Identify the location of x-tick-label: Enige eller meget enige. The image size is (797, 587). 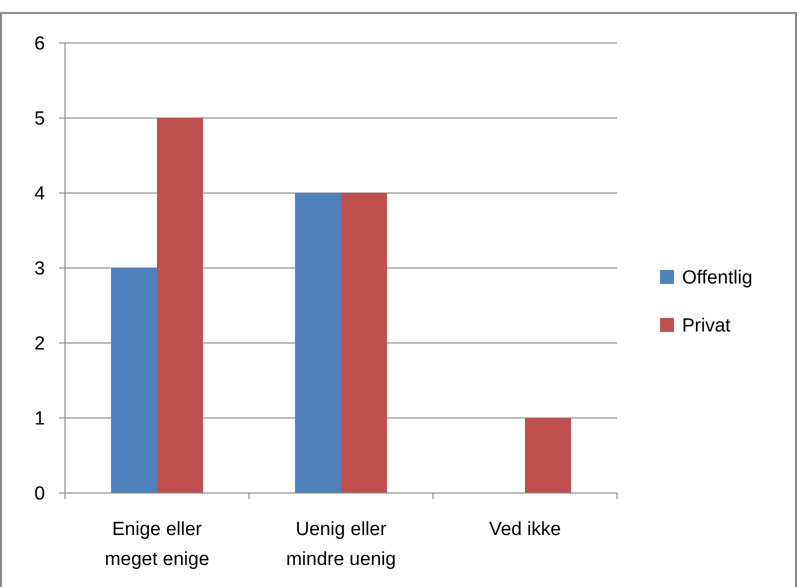
(157, 544).